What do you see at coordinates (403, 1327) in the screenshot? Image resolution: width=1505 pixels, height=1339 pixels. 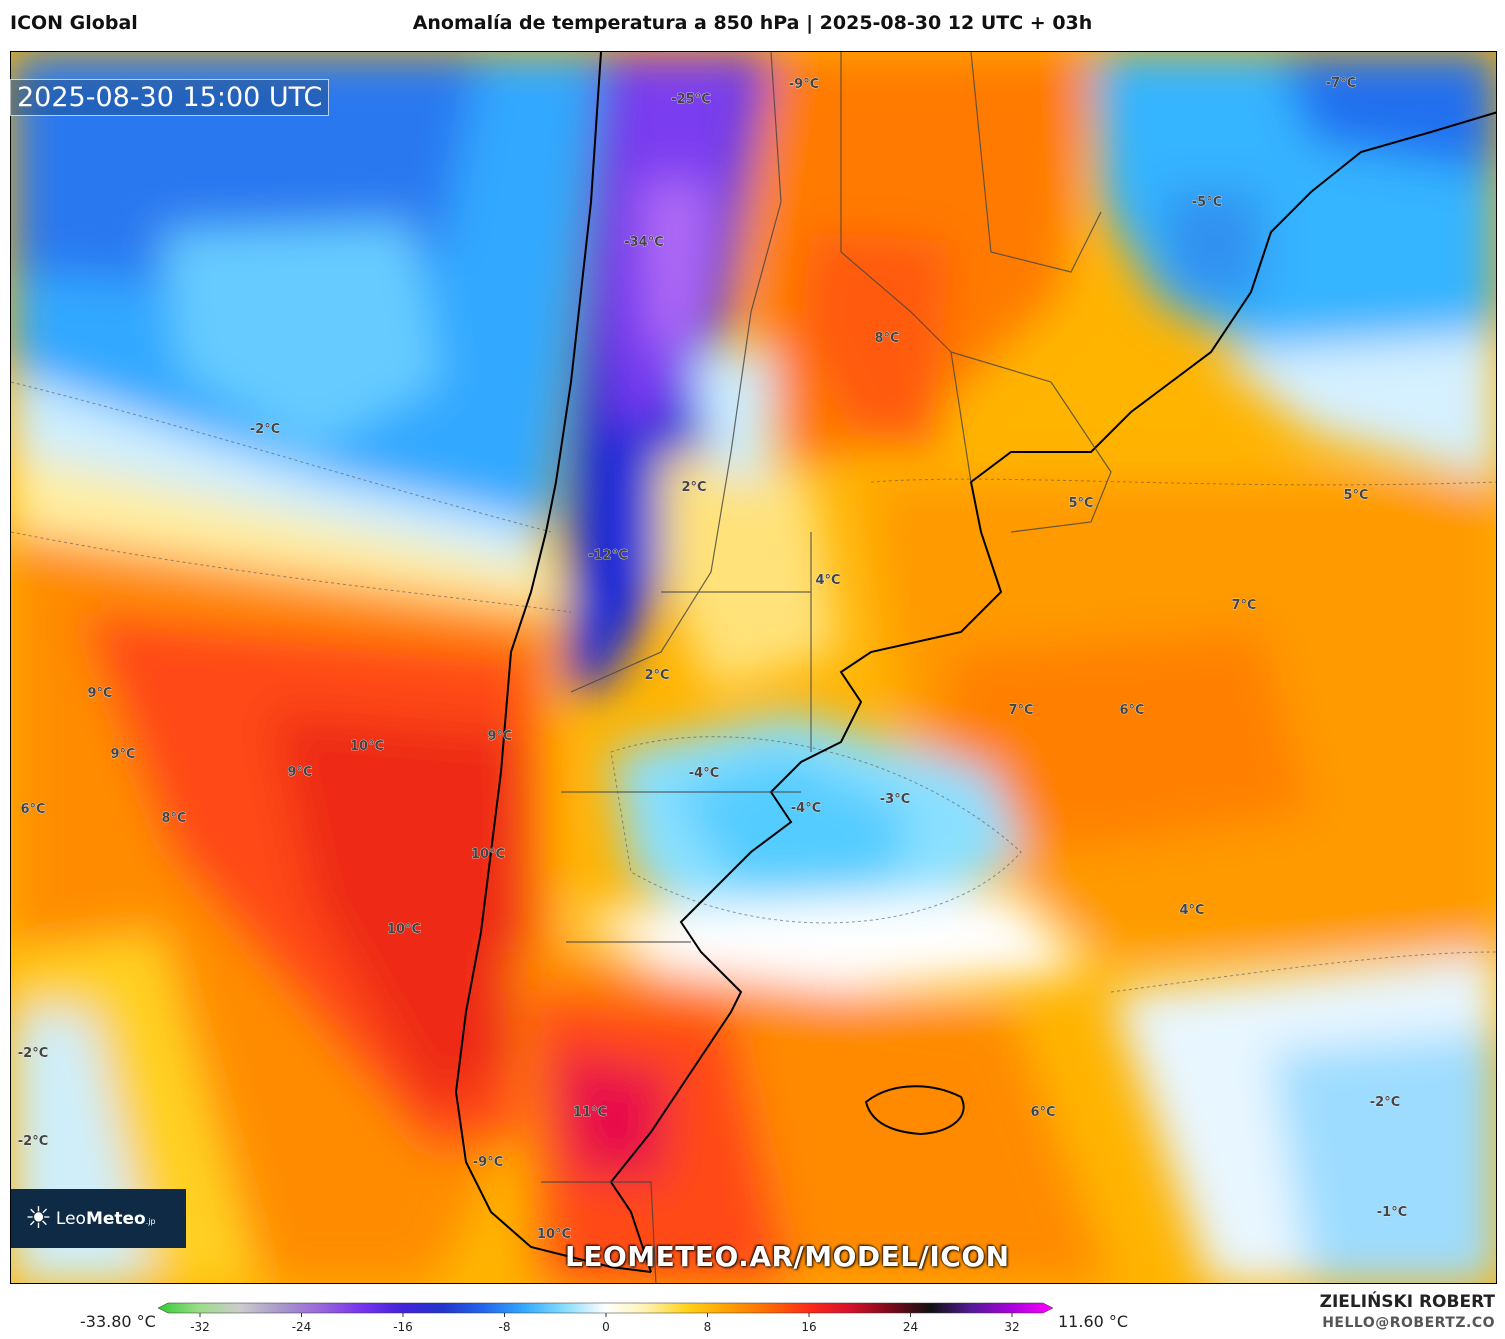 I see `colorbar-tick-label: -16` at bounding box center [403, 1327].